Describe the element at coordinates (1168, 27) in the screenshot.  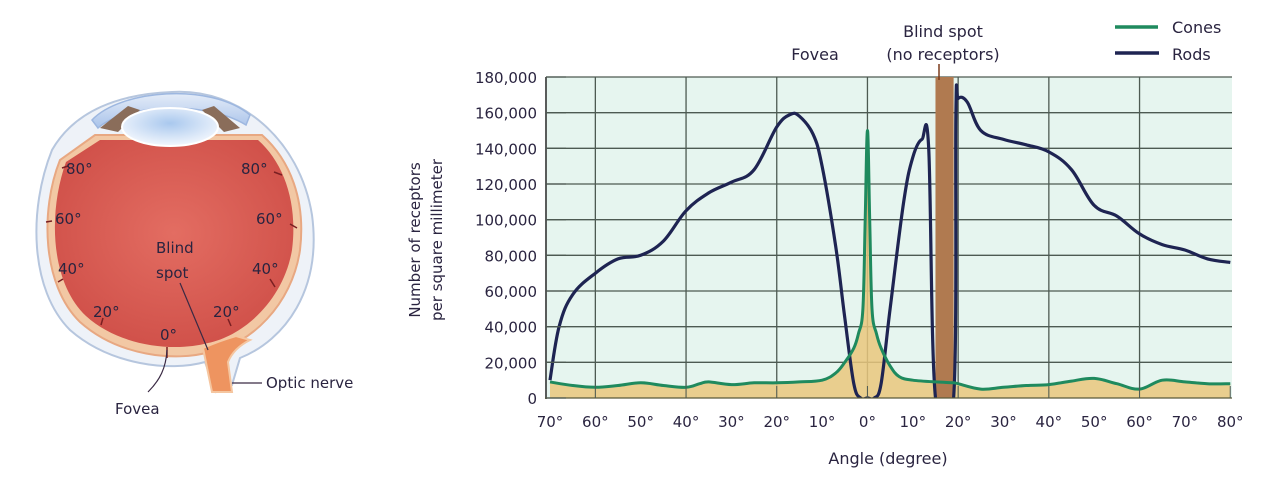
I see `legend-item-cones: Cones` at that location.